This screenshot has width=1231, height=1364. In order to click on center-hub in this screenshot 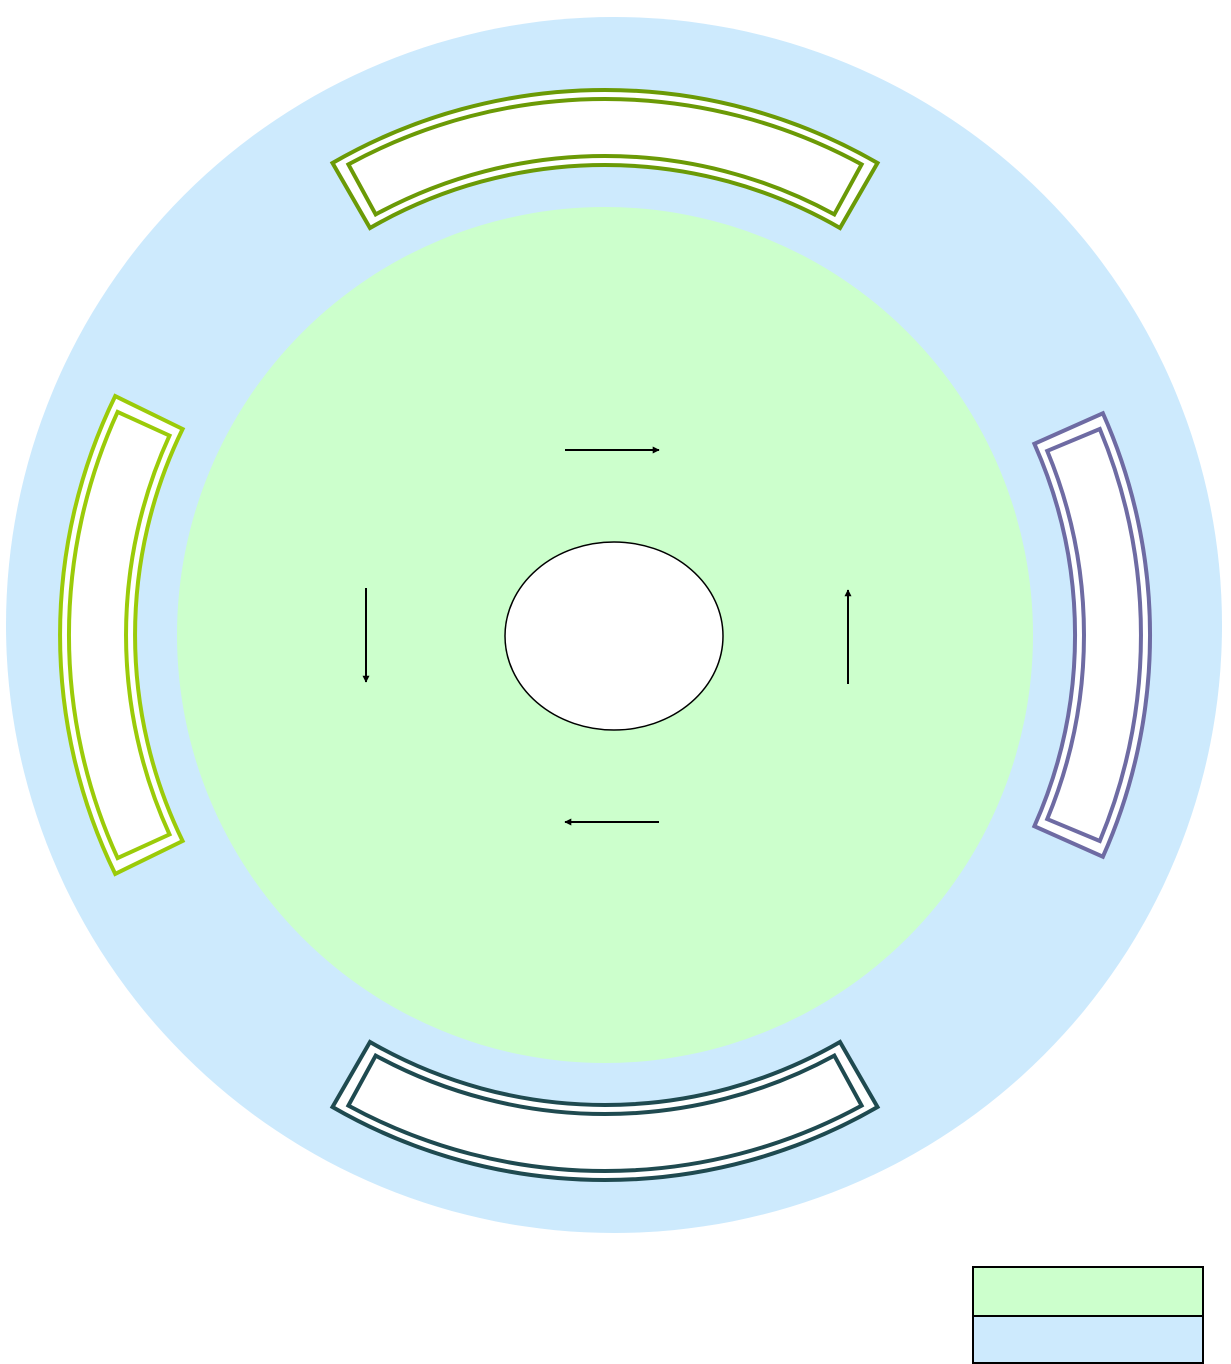, I will do `click(614, 636)`.